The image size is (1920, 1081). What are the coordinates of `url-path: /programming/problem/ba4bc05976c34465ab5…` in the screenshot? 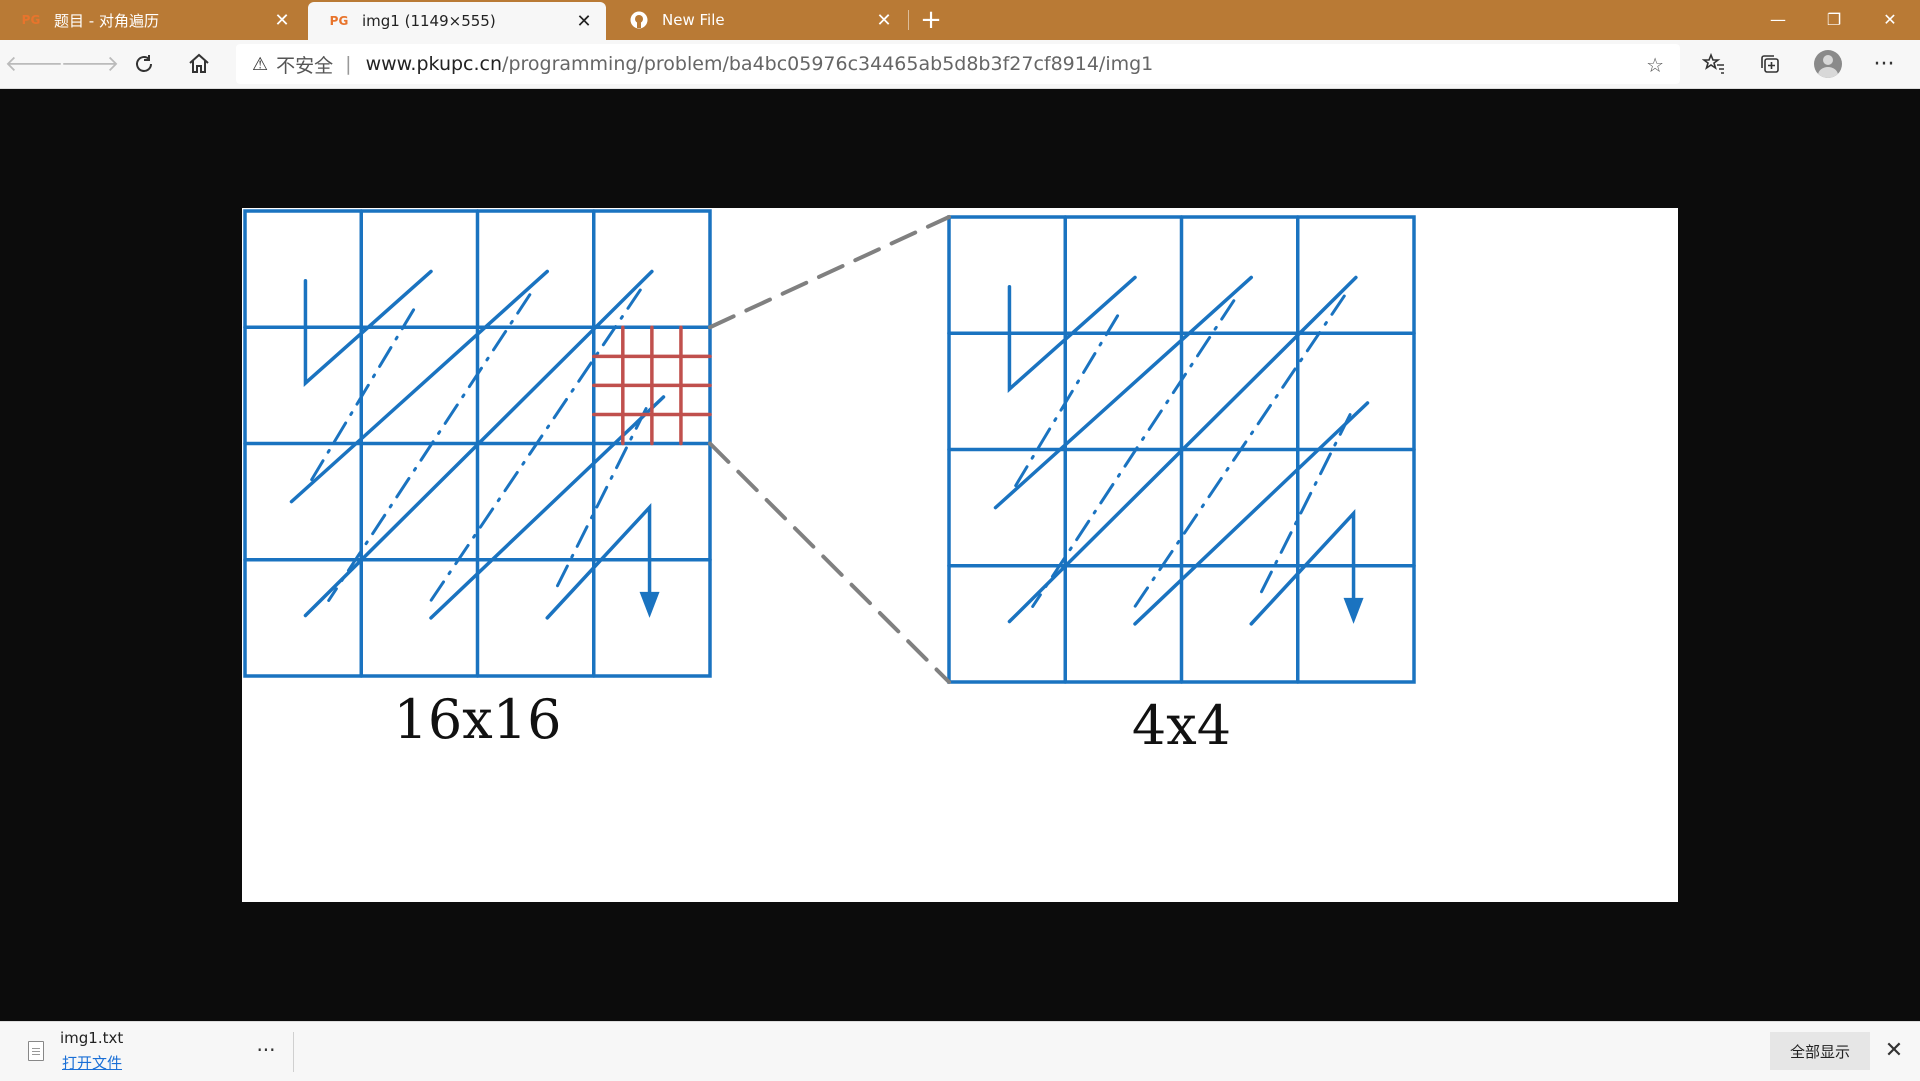 It's located at (828, 64).